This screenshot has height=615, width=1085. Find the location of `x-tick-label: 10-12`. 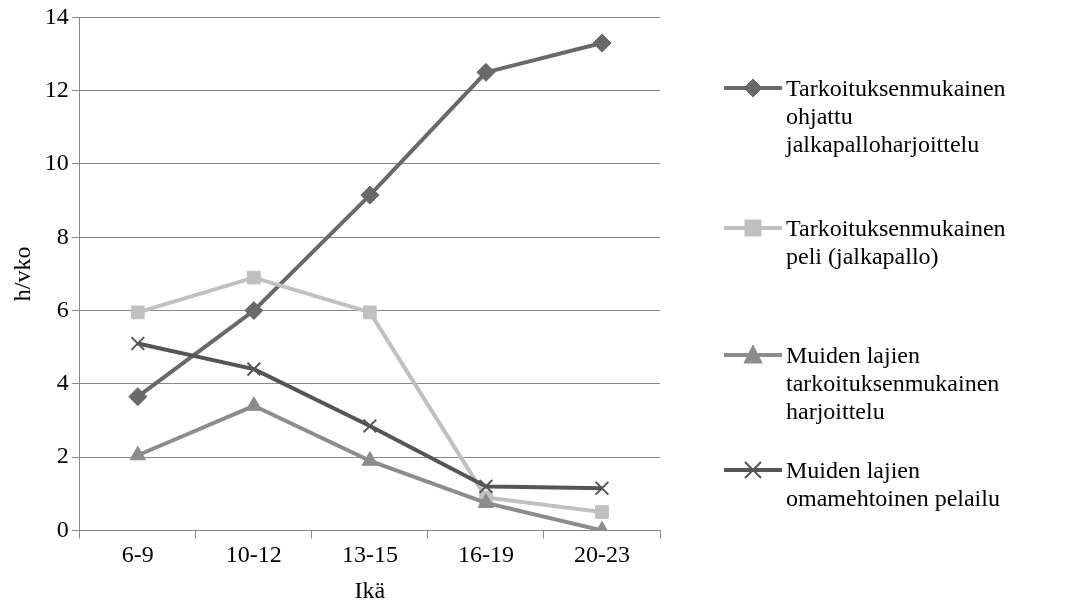

x-tick-label: 10-12 is located at coordinates (253, 554).